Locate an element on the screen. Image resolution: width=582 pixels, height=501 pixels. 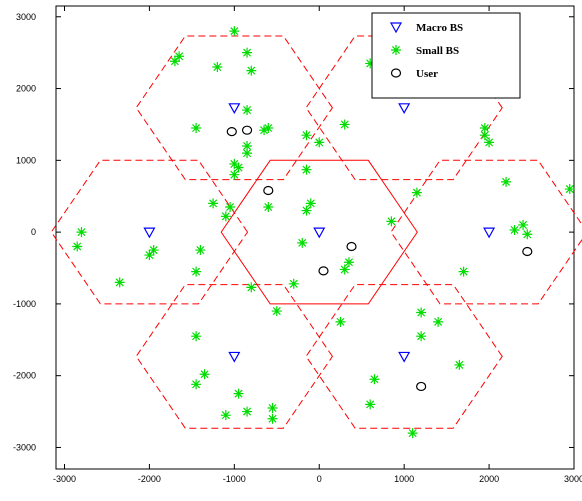
x-tick-label: -1000 is located at coordinates (234, 479).